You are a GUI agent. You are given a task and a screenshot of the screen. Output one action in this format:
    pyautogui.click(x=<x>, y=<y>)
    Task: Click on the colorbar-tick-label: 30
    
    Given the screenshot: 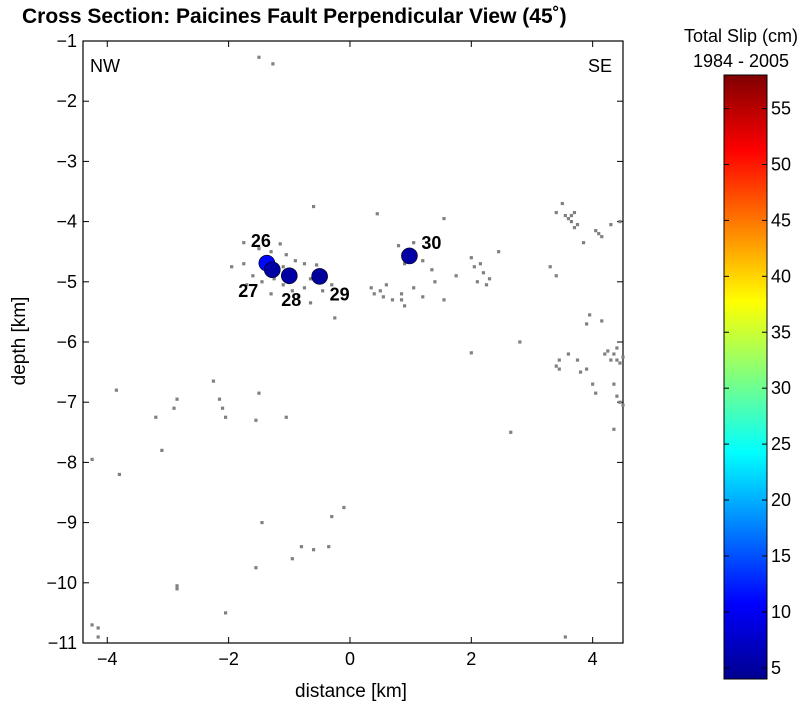 What is the action you would take?
    pyautogui.click(x=781, y=388)
    